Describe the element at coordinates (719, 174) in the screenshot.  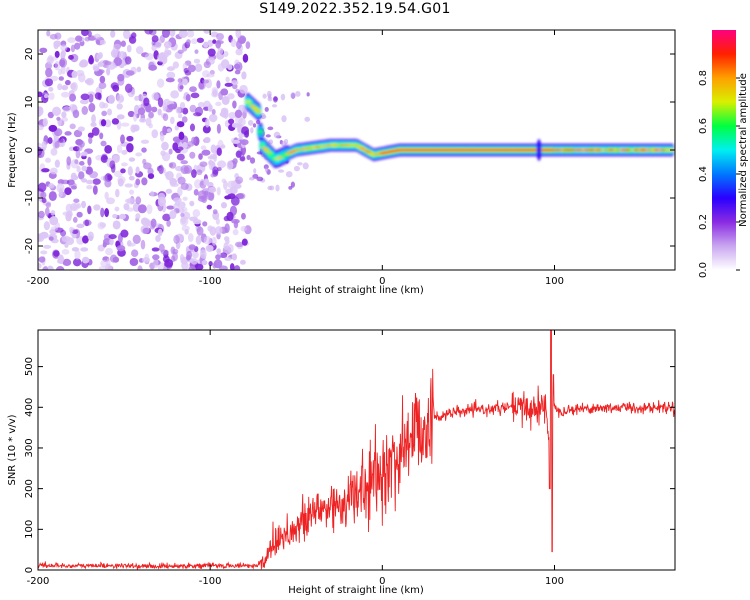
I see `colorbar-ticks: 0.0 0.2 0.4 0.6 0.8` at that location.